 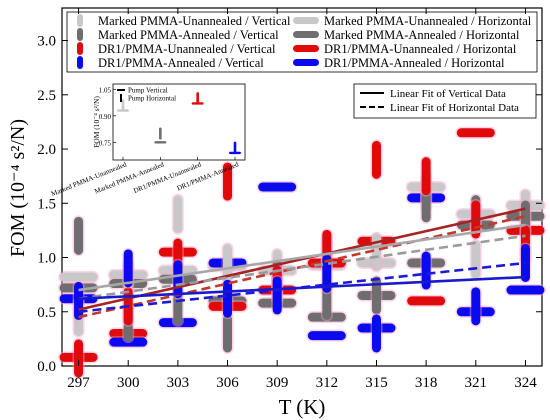 What do you see at coordinates (105, 117) in the screenshot?
I see `inset-y-tick-label: 0.90` at bounding box center [105, 117].